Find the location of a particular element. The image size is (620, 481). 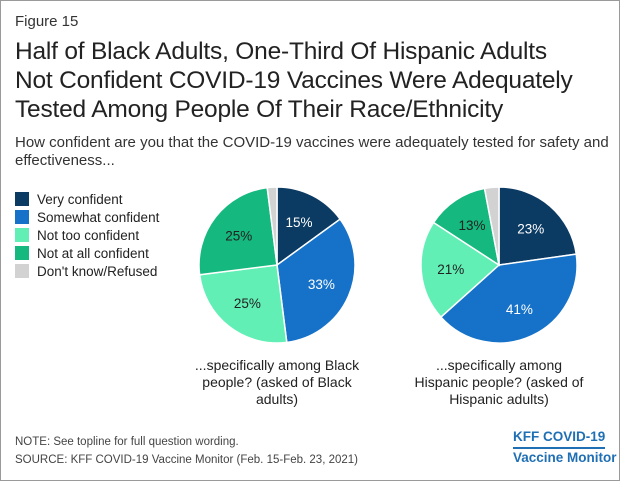

kff-logo: KFF COVID-19 Vaccine Monitor is located at coordinates (565, 447).